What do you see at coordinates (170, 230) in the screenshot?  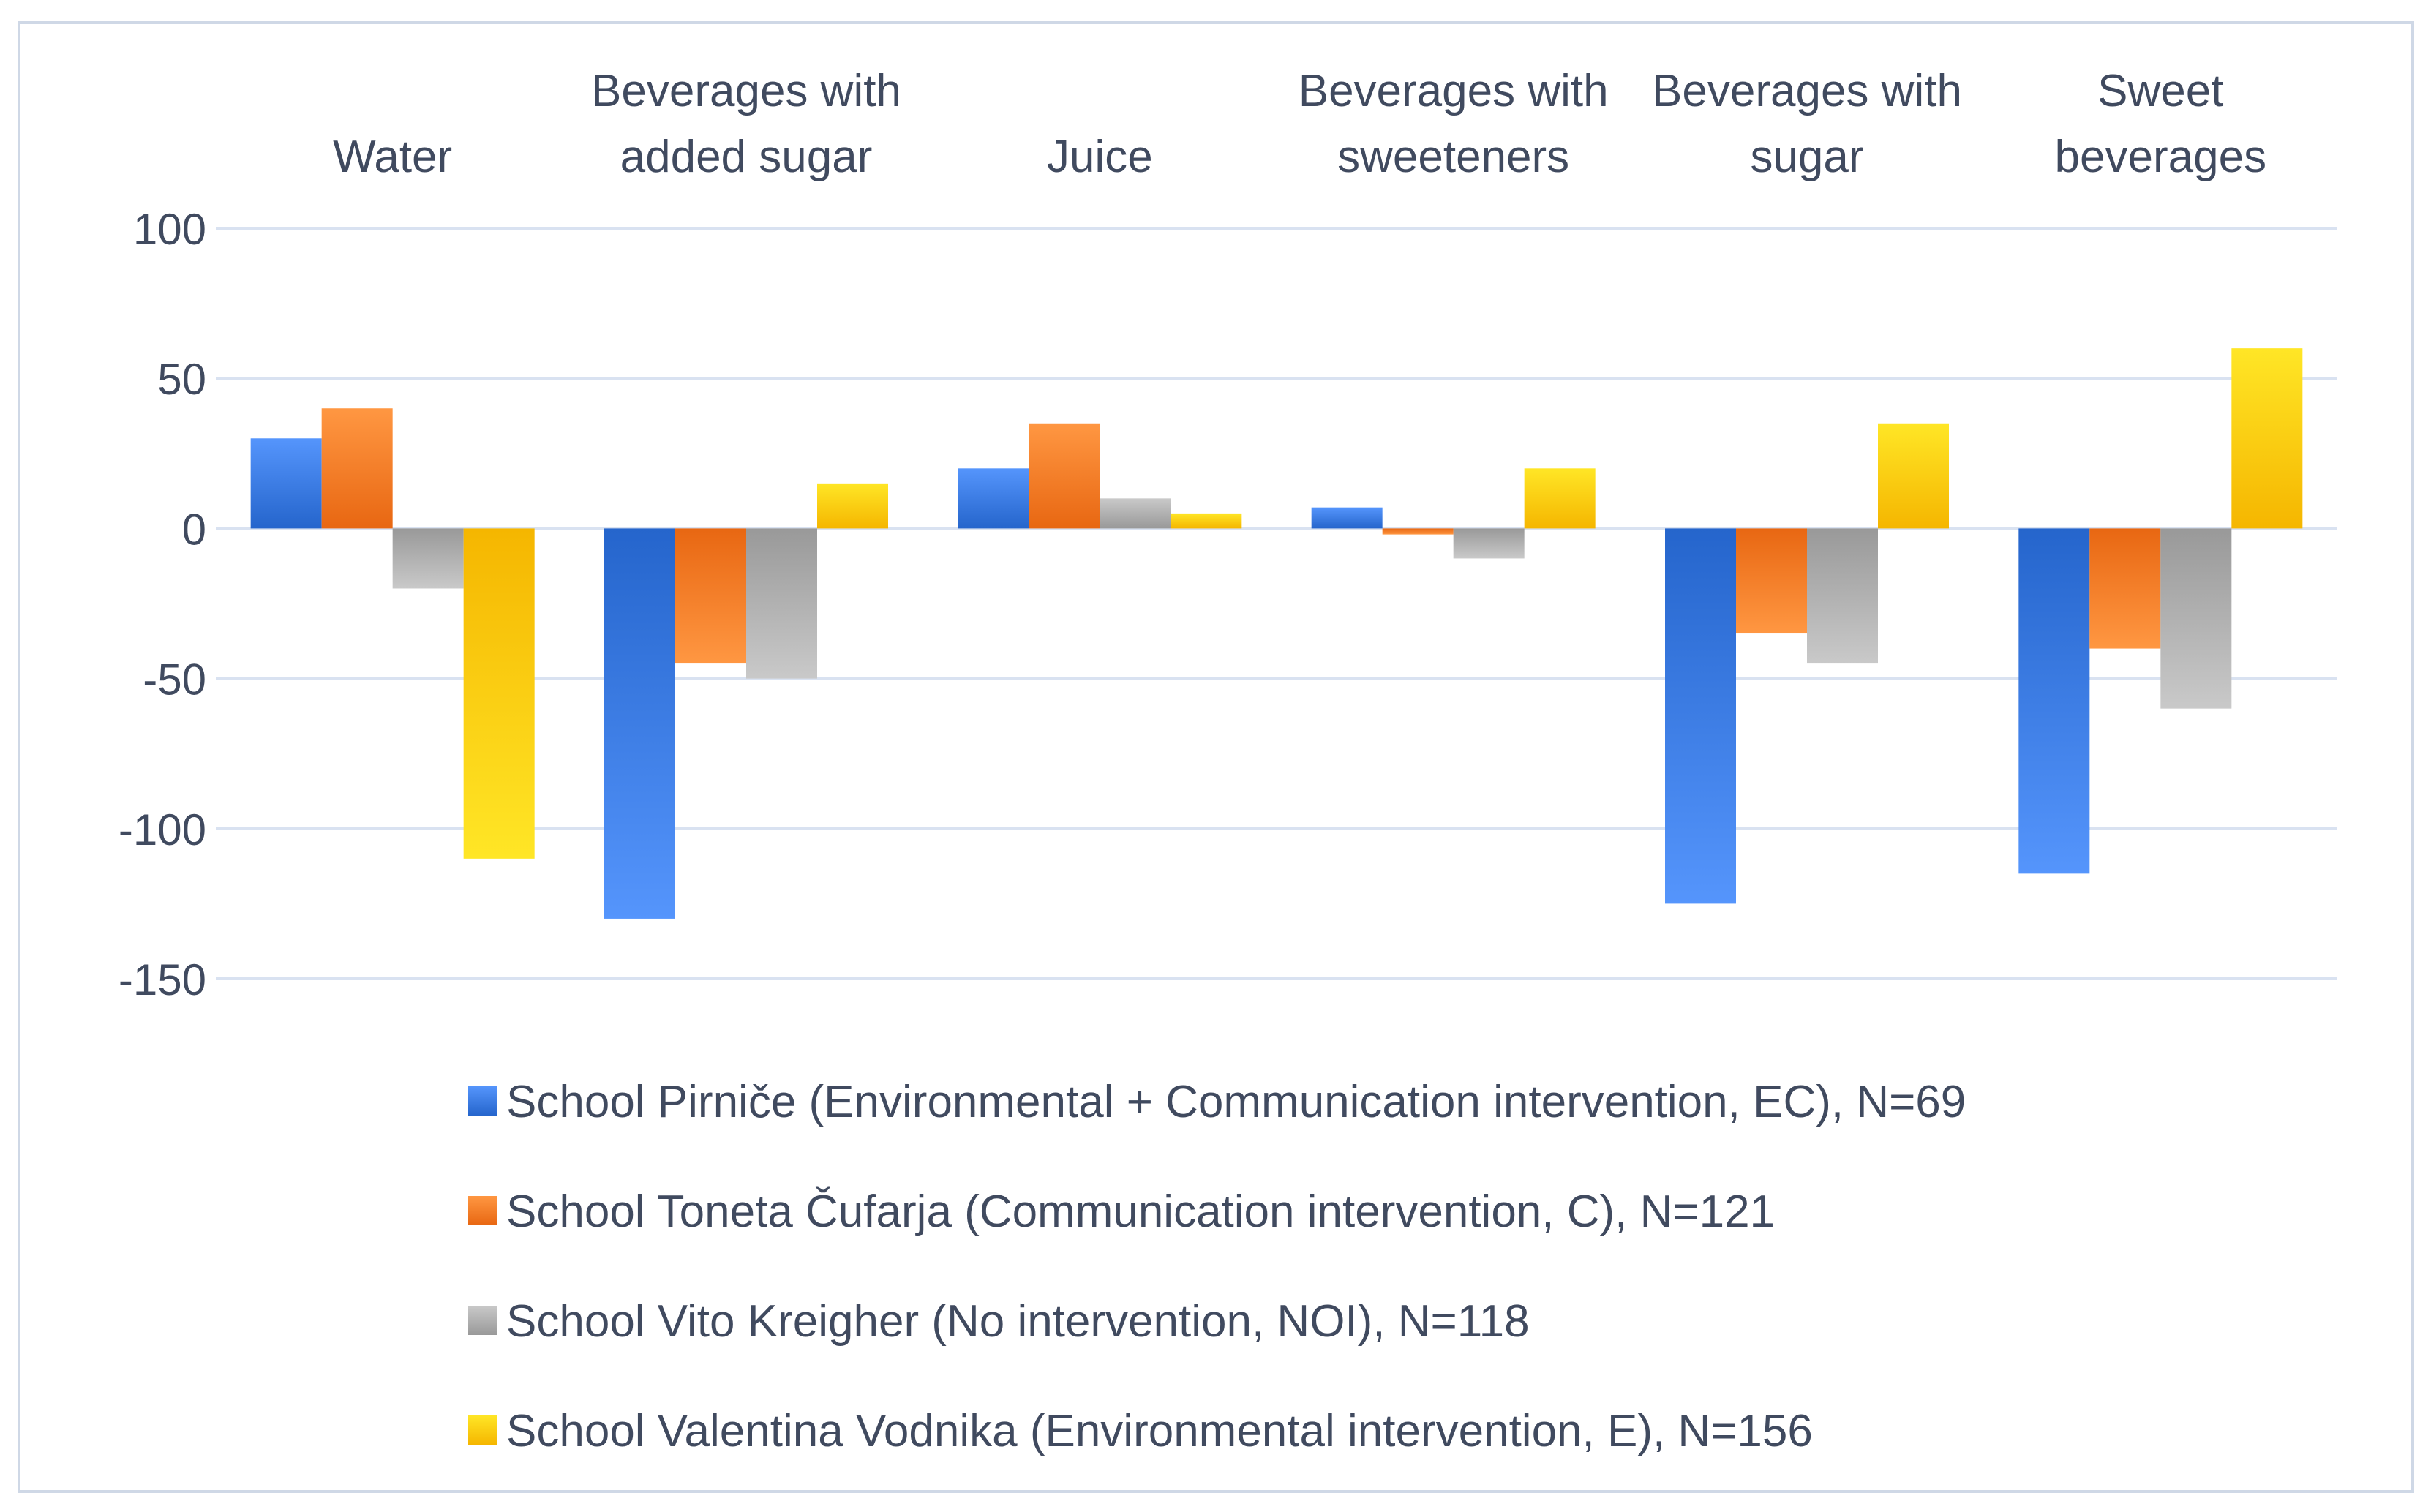 I see `y-tick-label: 100` at bounding box center [170, 230].